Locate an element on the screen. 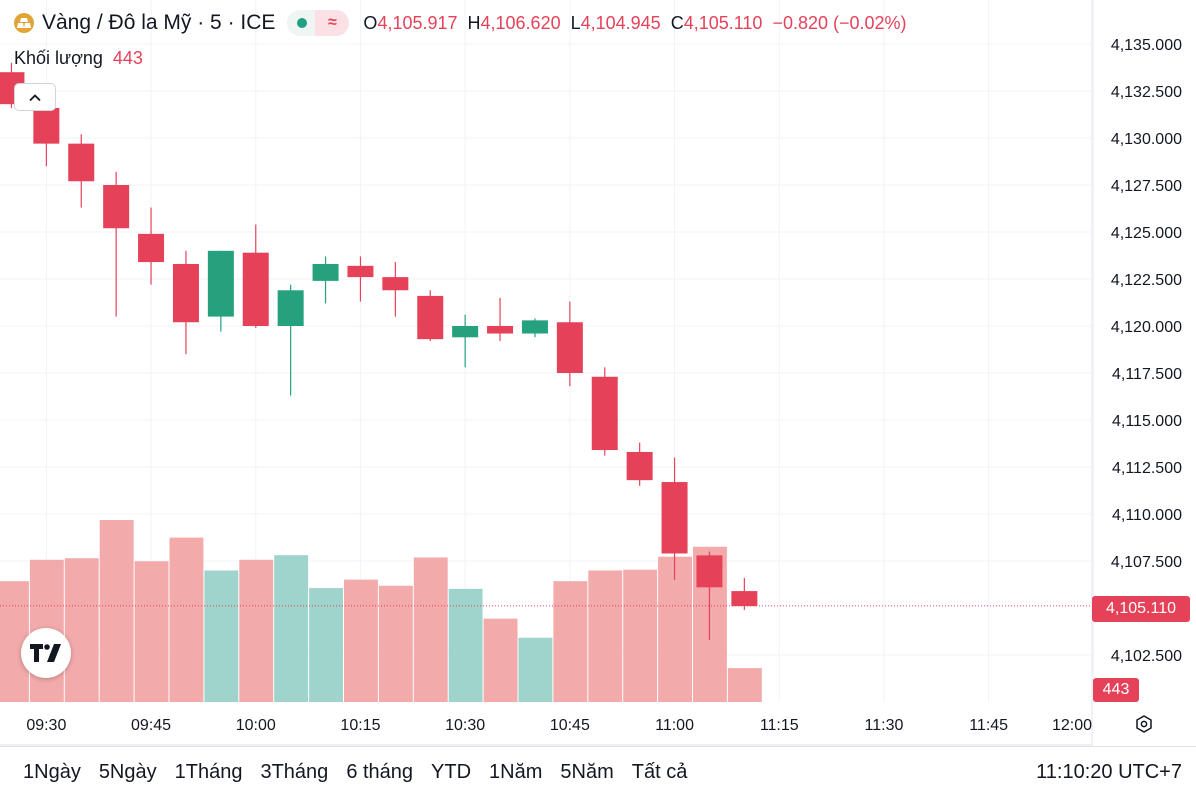  x-tick-label: 09:45 is located at coordinates (151, 725).